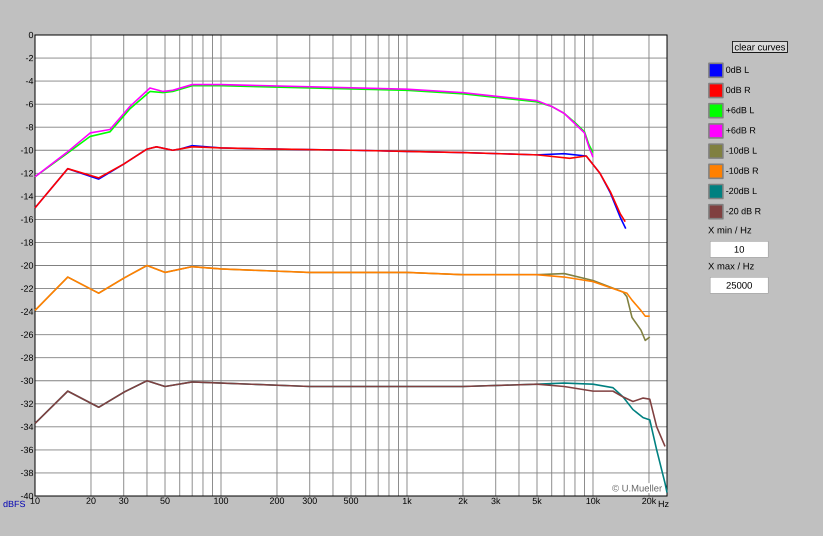  What do you see at coordinates (407, 501) in the screenshot?
I see `x-tick-label: 1k` at bounding box center [407, 501].